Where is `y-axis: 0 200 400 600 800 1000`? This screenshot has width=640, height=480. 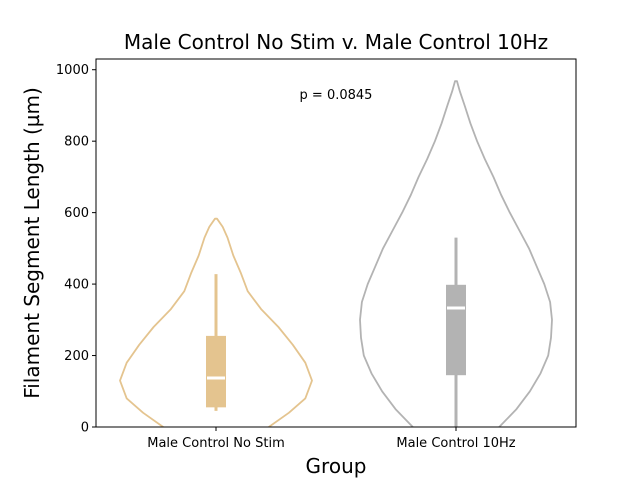
y-axis: 0 200 400 600 800 1000 is located at coordinates (76, 249).